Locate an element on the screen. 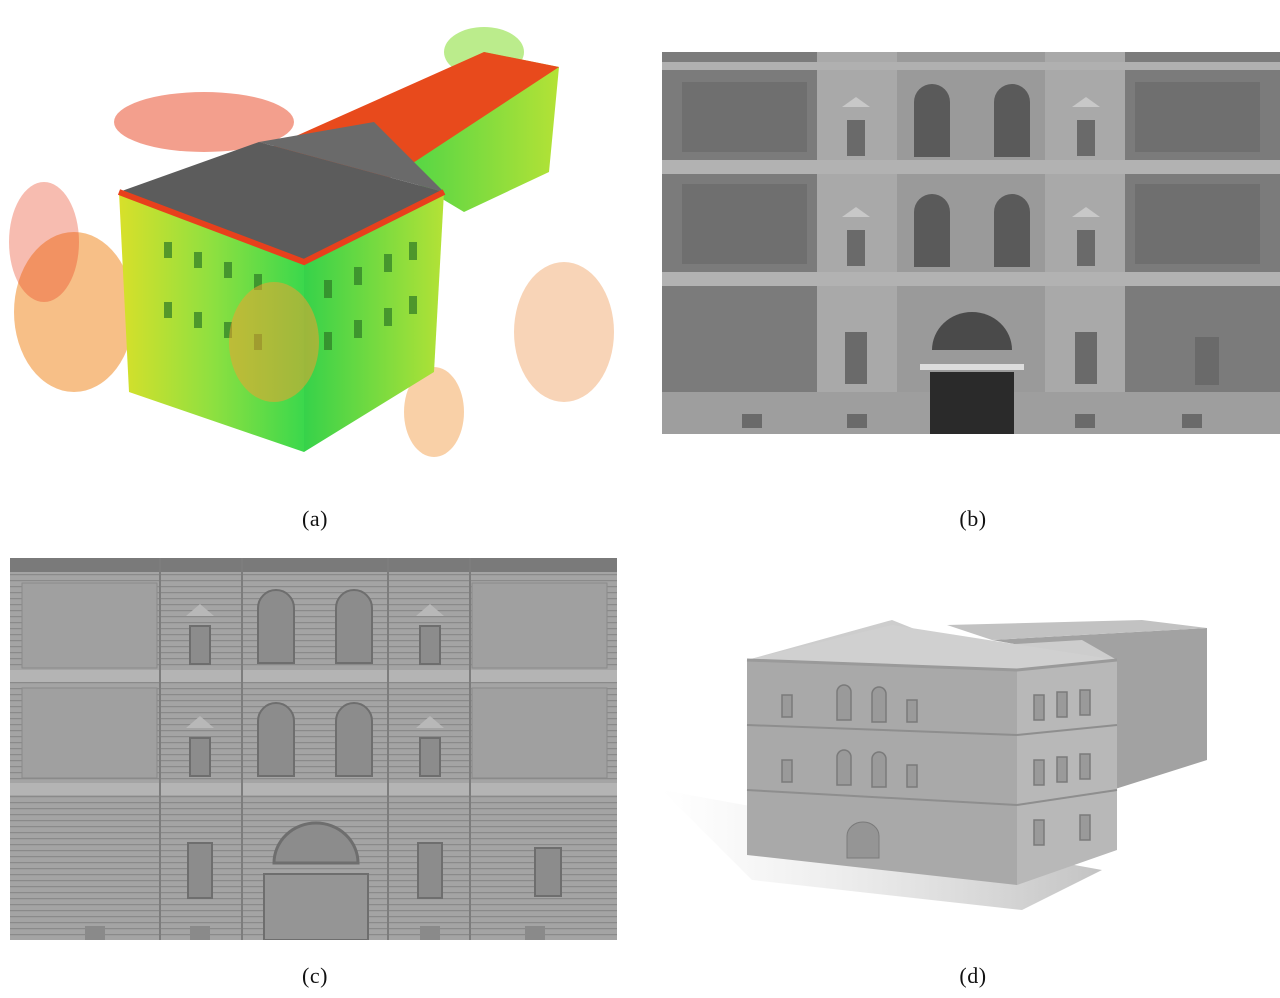  mesh-3d-panel is located at coordinates (947, 782).